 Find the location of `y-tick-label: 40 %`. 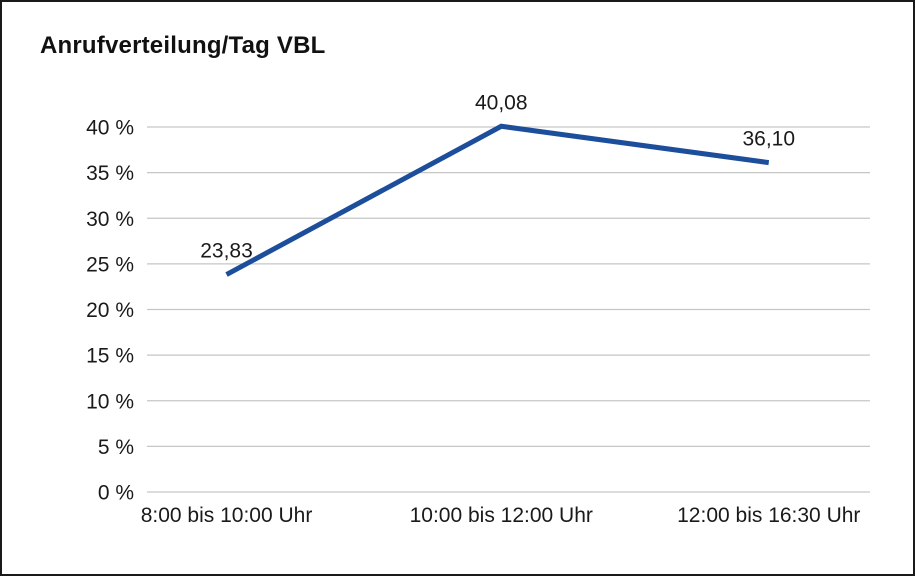

y-tick-label: 40 % is located at coordinates (110, 128).